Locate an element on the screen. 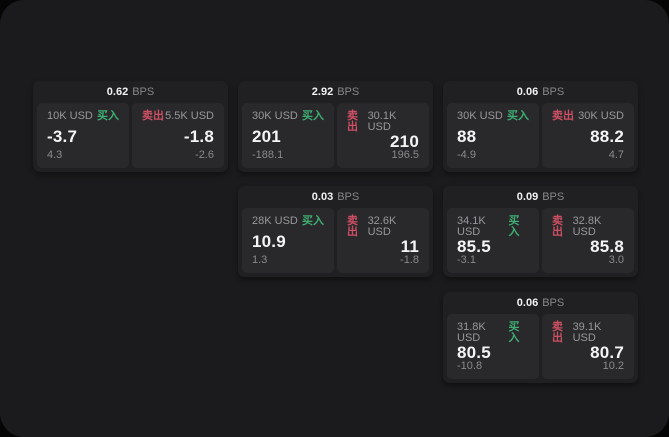 This screenshot has height=437, width=669. buy-price: 201 is located at coordinates (266, 136).